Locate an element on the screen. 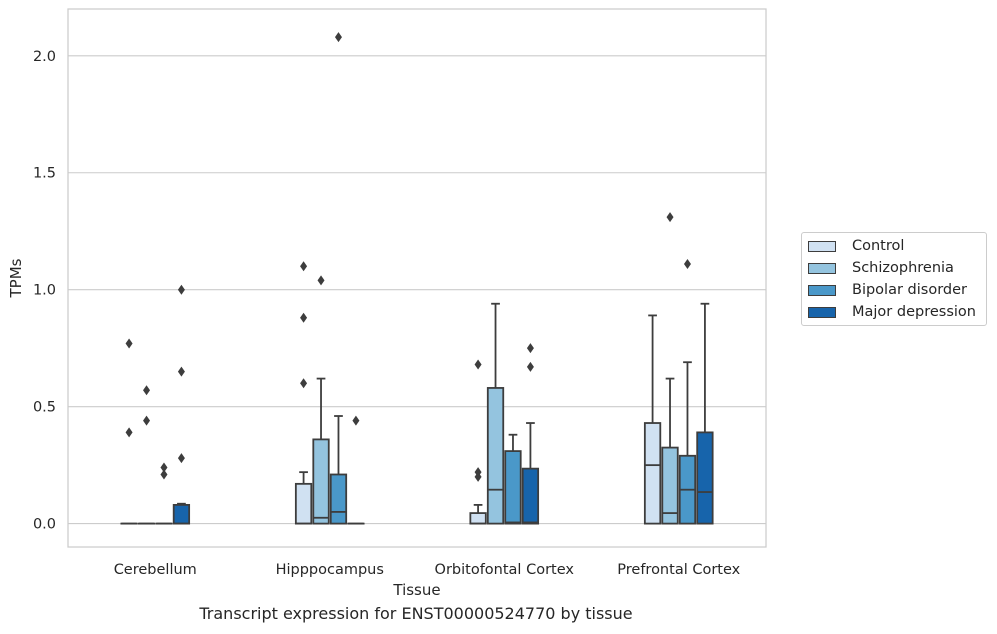  legend-item-major-depression: Major depression is located at coordinates (892, 312).